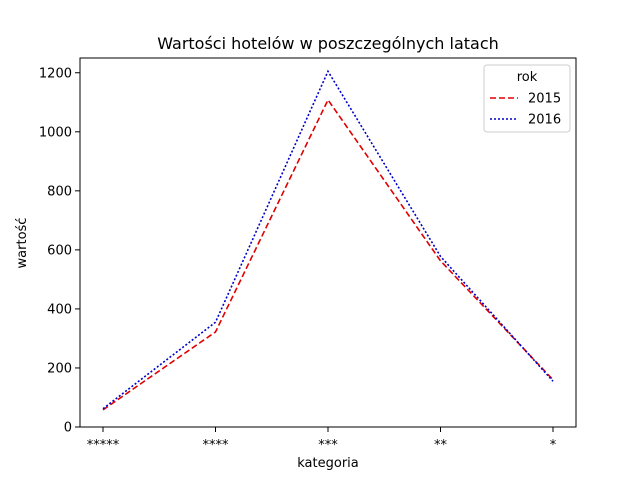  Describe the element at coordinates (328, 445) in the screenshot. I see `x-tick-label: ***` at that location.